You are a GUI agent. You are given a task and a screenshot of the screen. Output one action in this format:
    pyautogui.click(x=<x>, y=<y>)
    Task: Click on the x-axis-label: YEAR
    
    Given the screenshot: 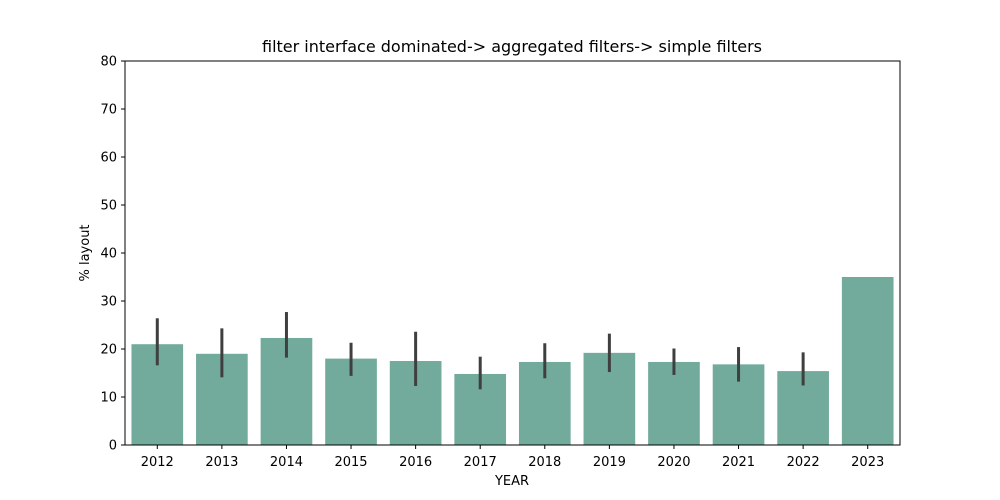 What is the action you would take?
    pyautogui.click(x=511, y=481)
    